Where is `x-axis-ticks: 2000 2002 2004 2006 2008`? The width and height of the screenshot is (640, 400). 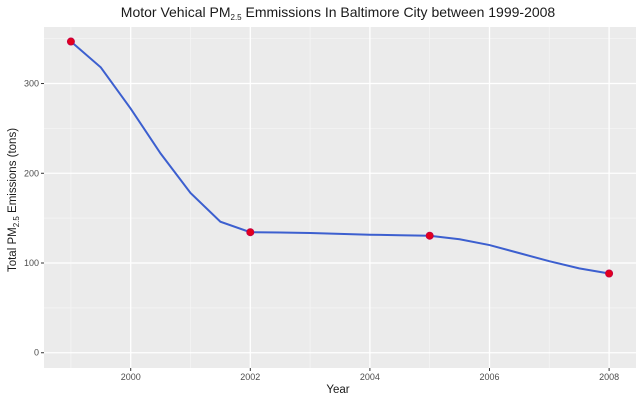 x-axis-ticks: 2000 2002 2004 2006 2008 is located at coordinates (370, 375).